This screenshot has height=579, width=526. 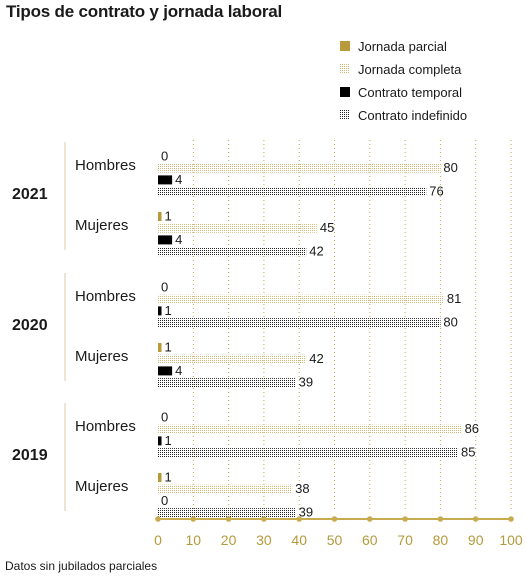 What do you see at coordinates (227, 513) in the screenshot?
I see `year-2019-mujeres-contrato-indefinido-bar` at bounding box center [227, 513].